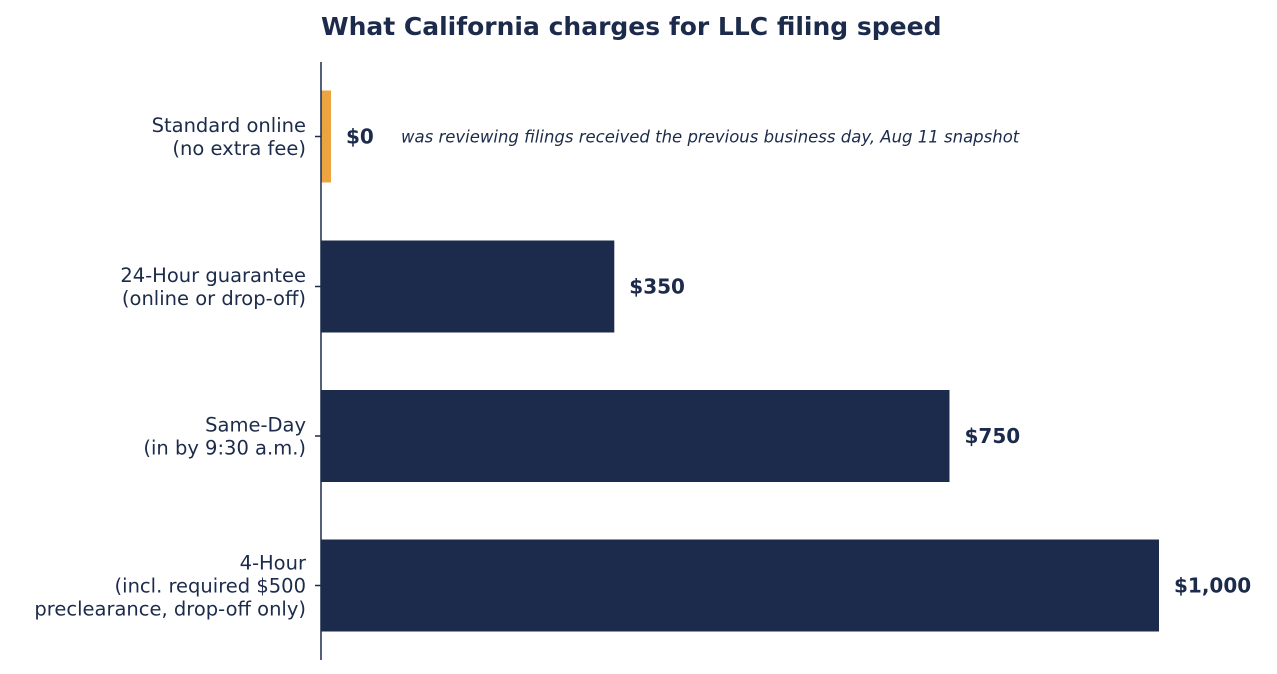  What do you see at coordinates (224, 448) in the screenshot?
I see `category-label-line: (in by 9:30 a.m.)` at bounding box center [224, 448].